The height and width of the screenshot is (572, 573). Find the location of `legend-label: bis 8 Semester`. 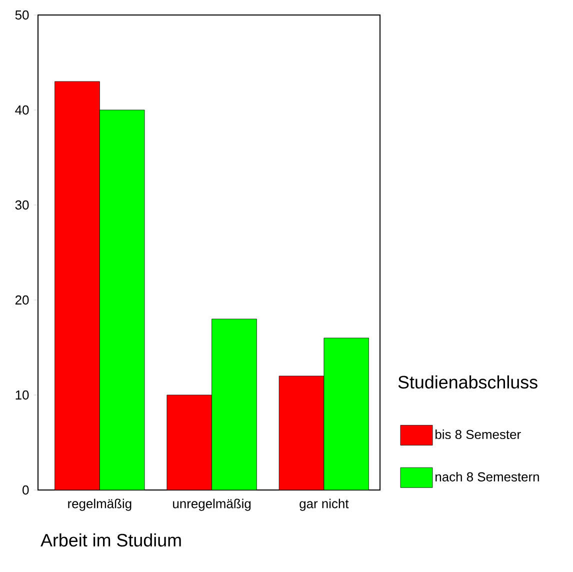

legend-label: bis 8 Semester is located at coordinates (478, 435).